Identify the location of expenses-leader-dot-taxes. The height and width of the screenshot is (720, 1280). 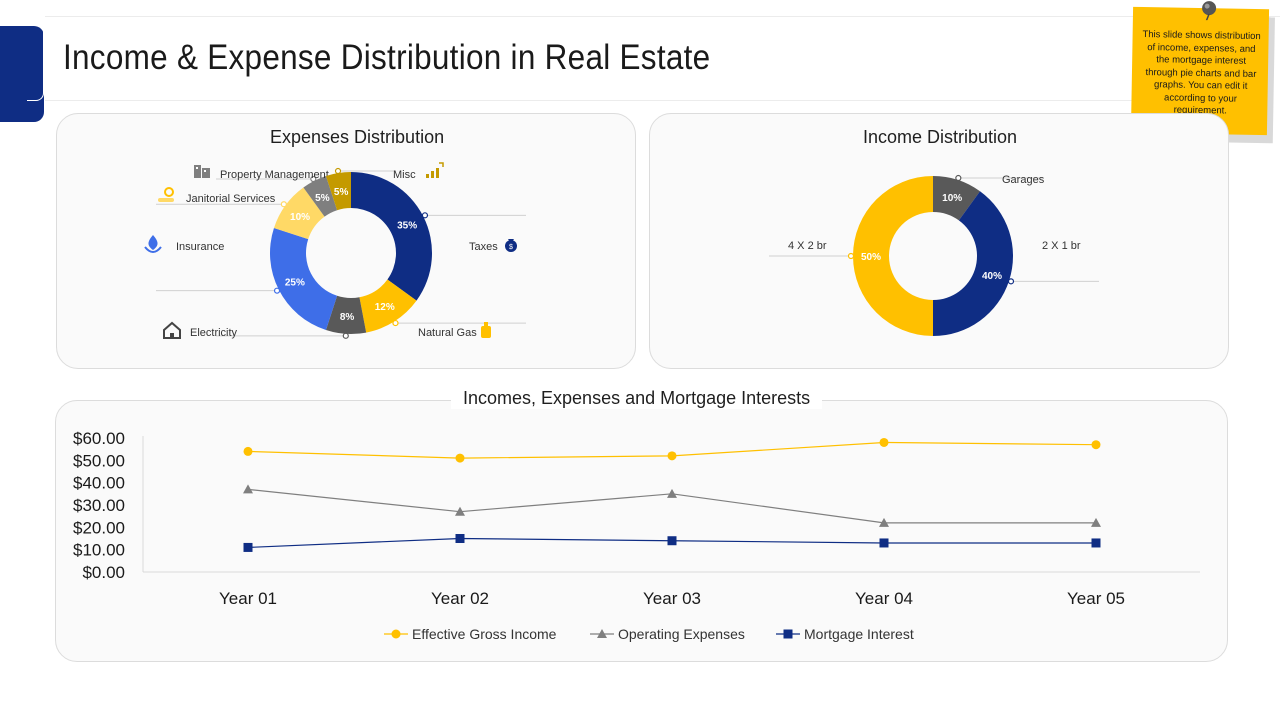
(425, 215).